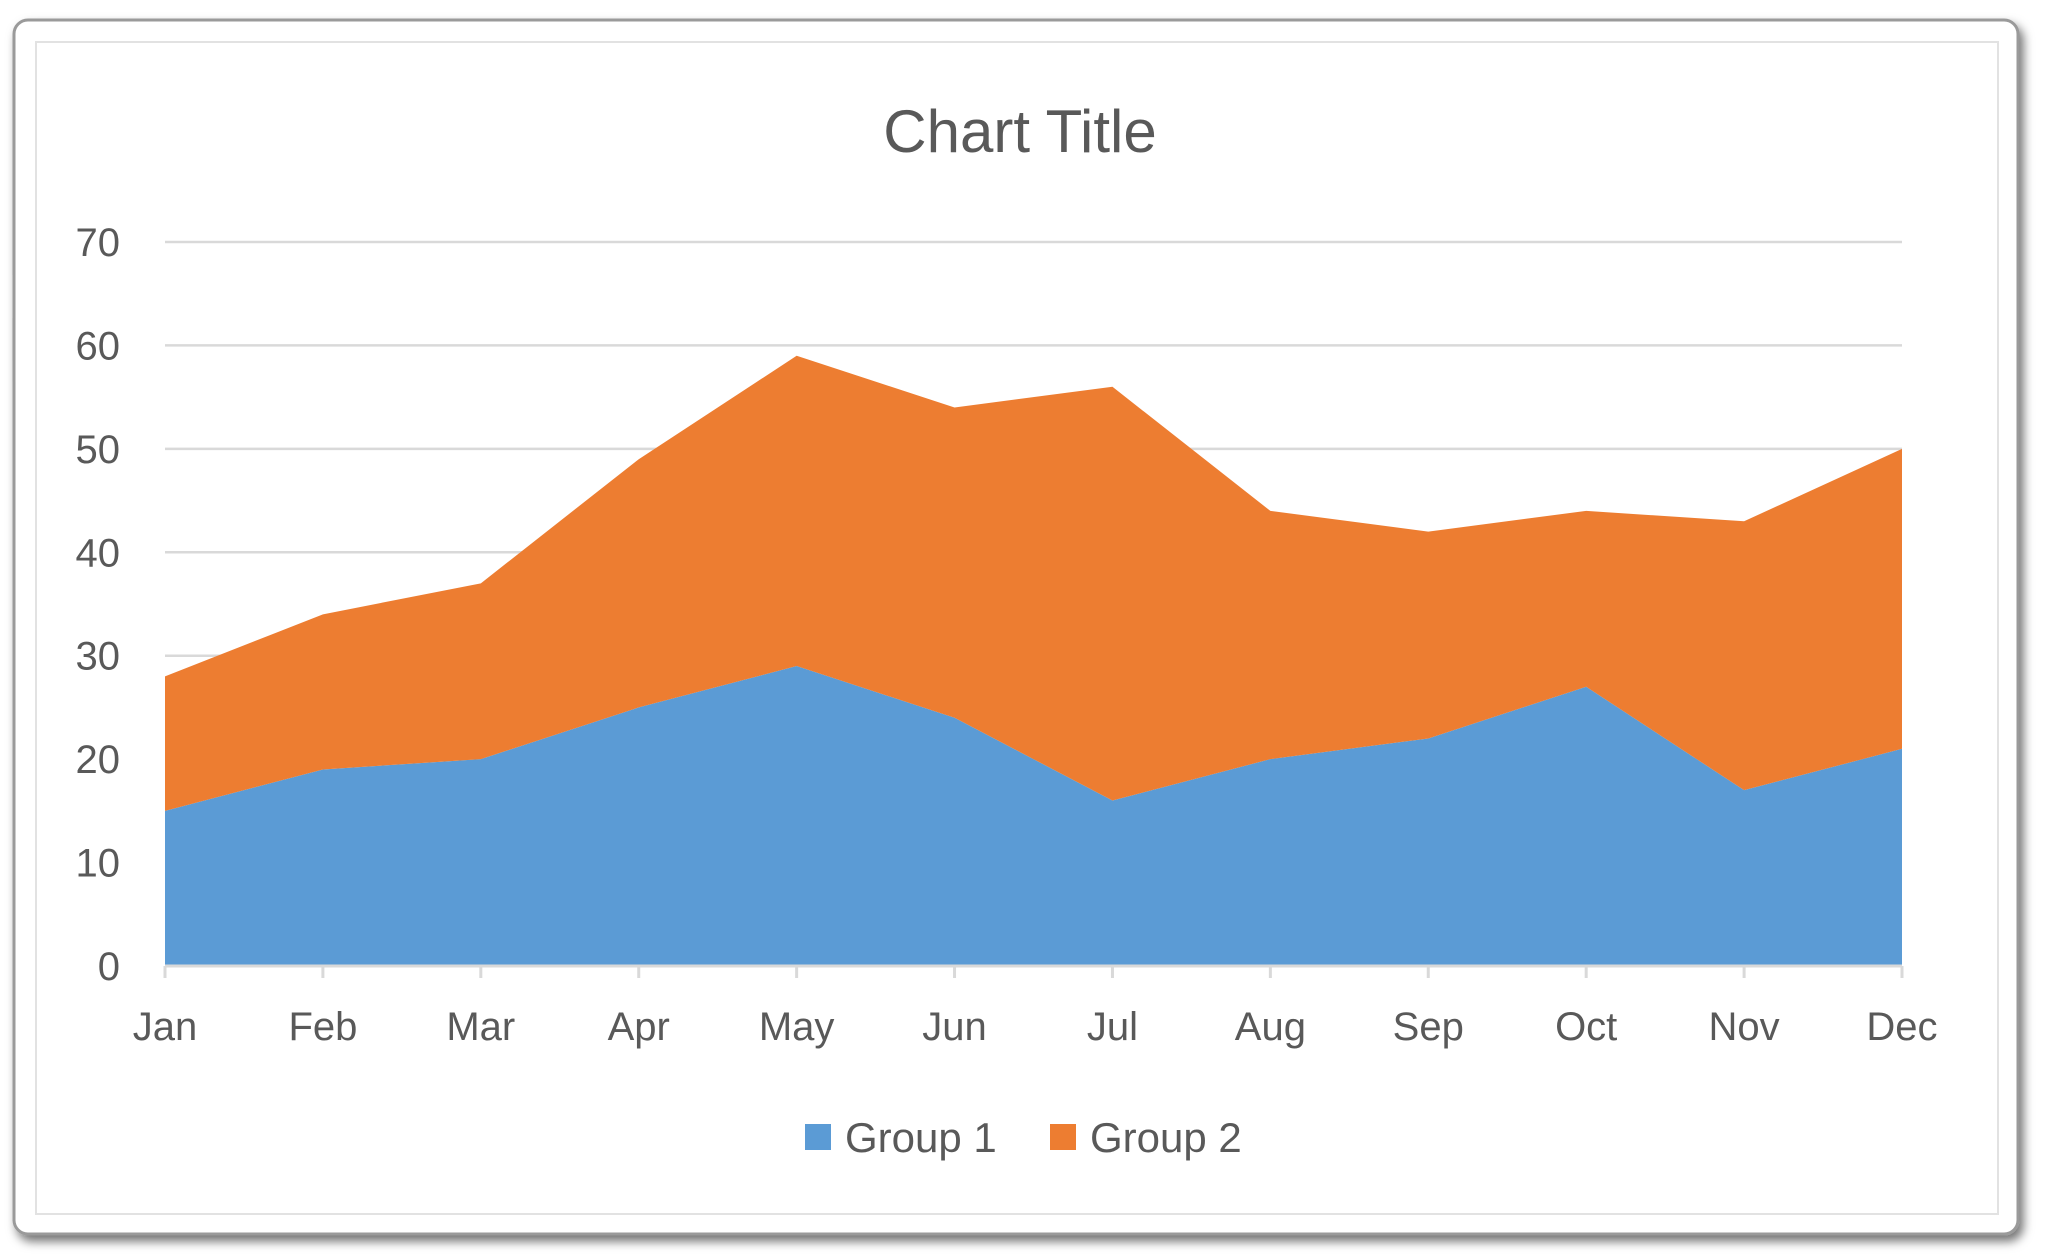 The height and width of the screenshot is (1257, 2048). I want to click on x-tick-label: Jun, so click(954, 1027).